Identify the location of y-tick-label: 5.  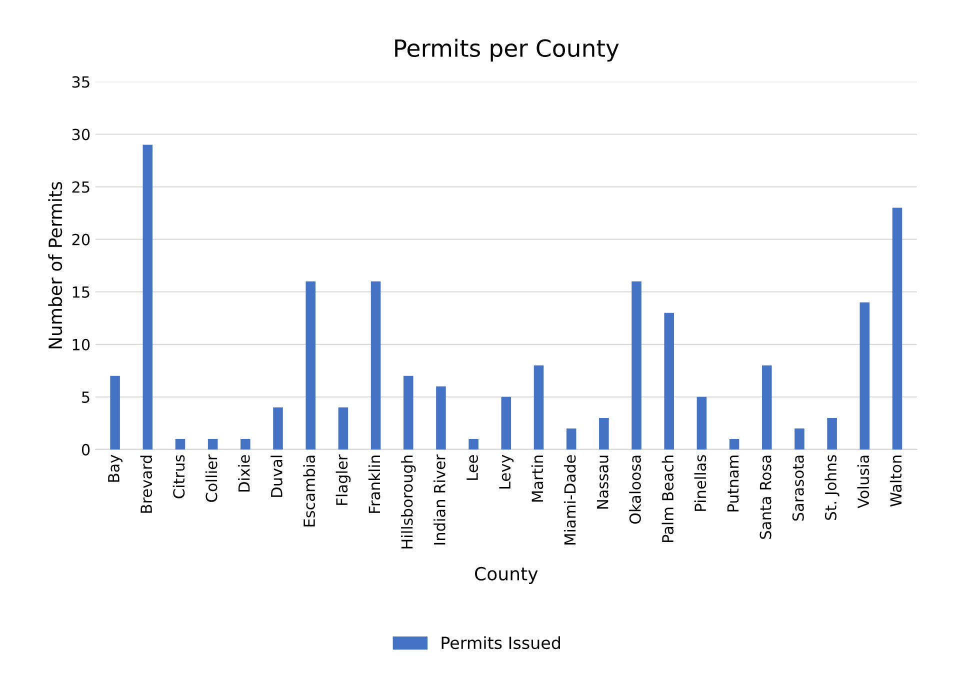
(86, 397).